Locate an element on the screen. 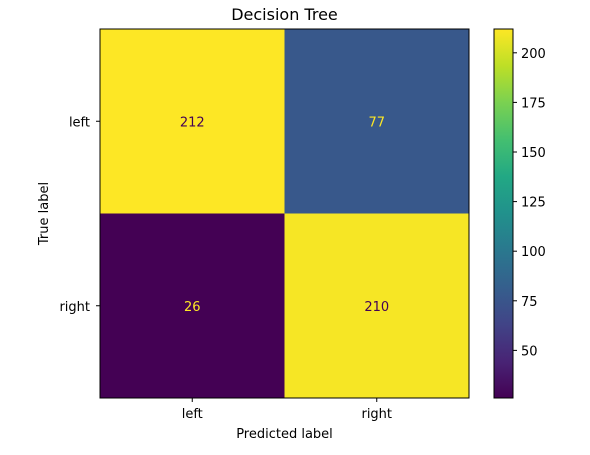 Image resolution: width=590 pixels, height=455 pixels. y-tick-label: right is located at coordinates (74, 307).